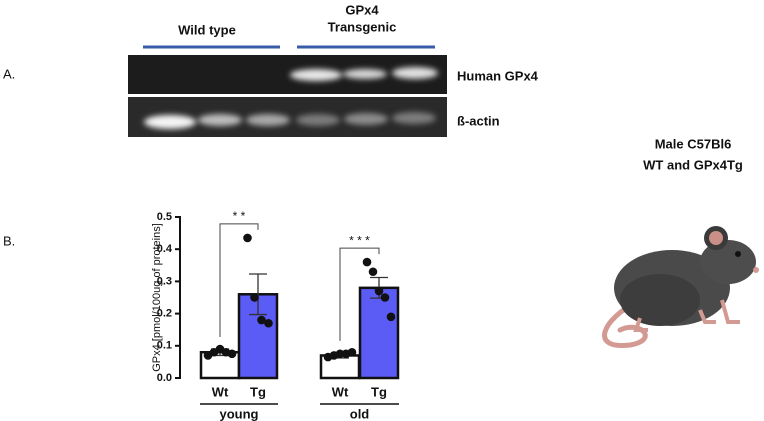 This screenshot has width=764, height=421. I want to click on y-tick-label: 0.4, so click(165, 249).